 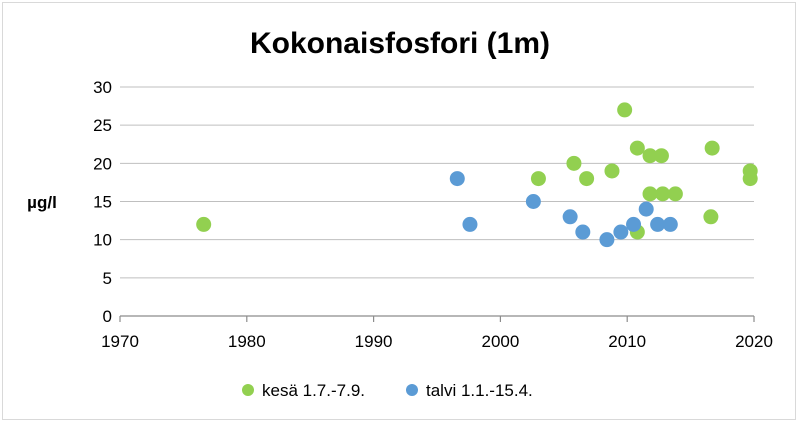 What do you see at coordinates (102, 163) in the screenshot?
I see `y-tick-label: 20` at bounding box center [102, 163].